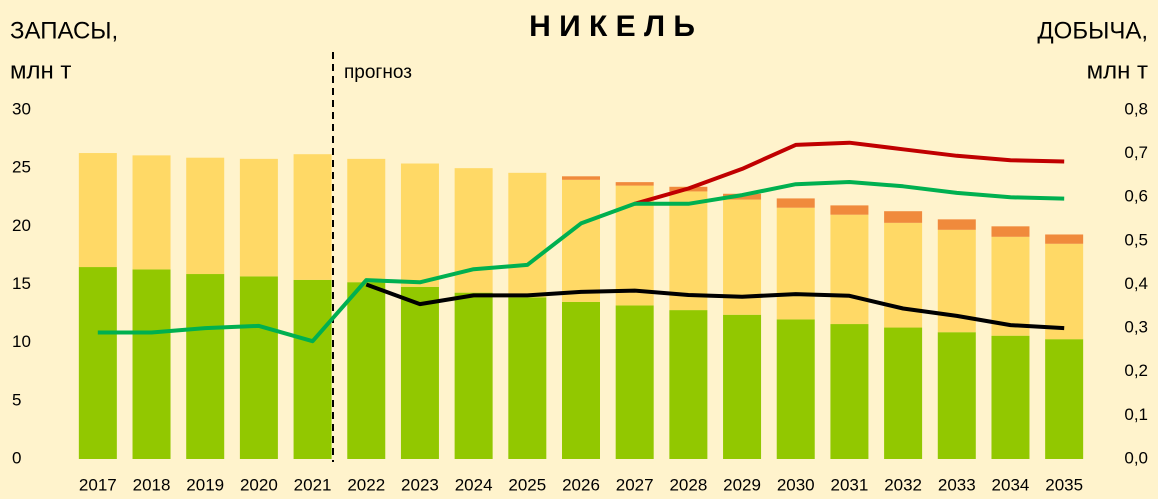  I want to click on x-tick-label: 2019, so click(205, 484).